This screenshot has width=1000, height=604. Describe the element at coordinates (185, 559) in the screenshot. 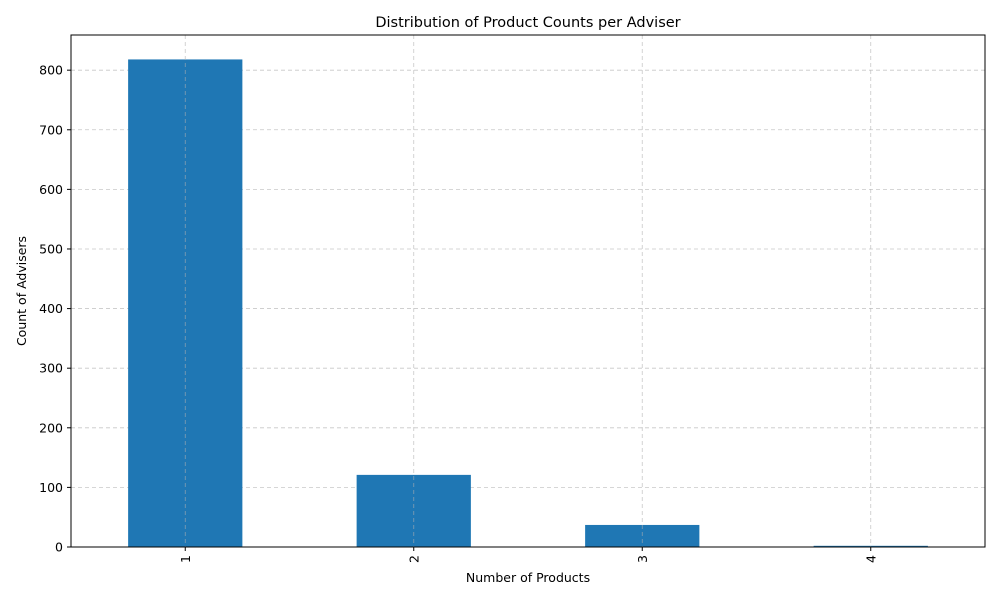

I see `x-tick-label: 1` at that location.